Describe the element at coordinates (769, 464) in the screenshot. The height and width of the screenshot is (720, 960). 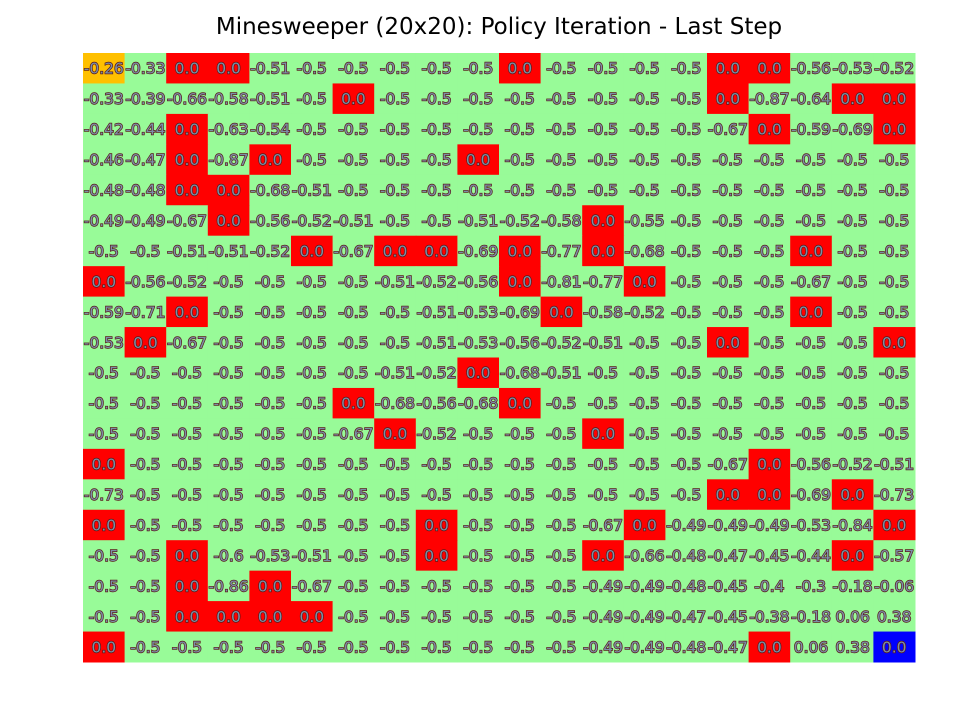
I see `mine-cell-r13-c16` at that location.